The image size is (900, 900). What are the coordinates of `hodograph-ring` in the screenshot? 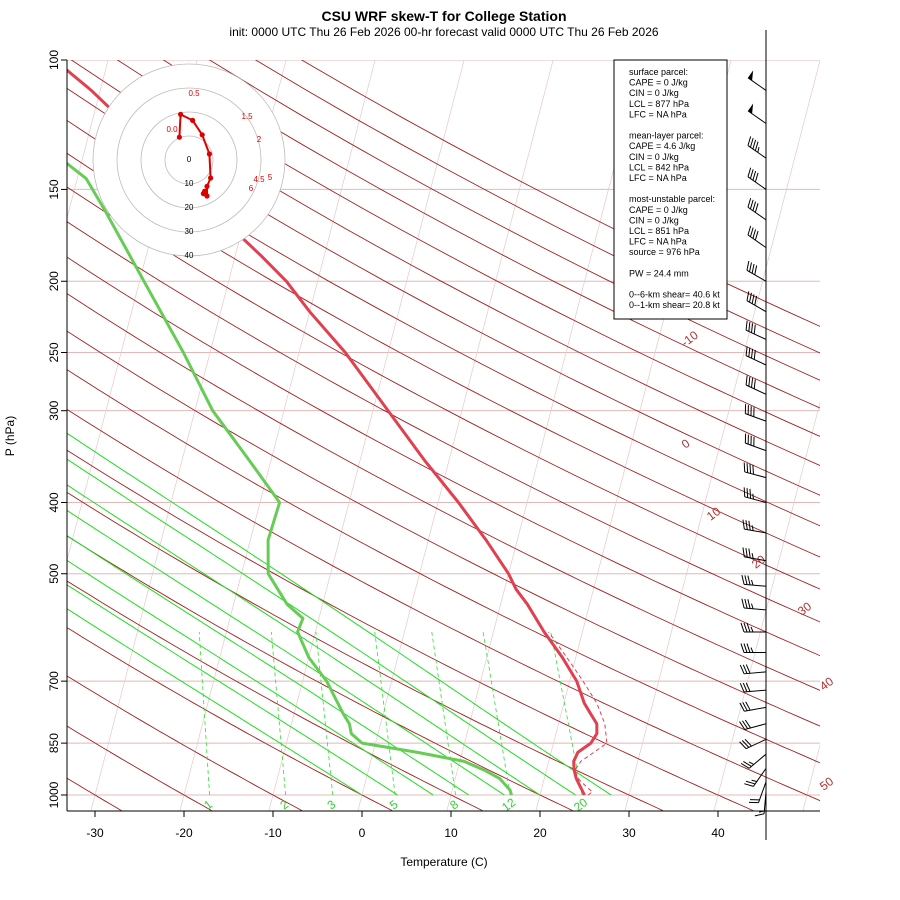 It's located at (189, 160).